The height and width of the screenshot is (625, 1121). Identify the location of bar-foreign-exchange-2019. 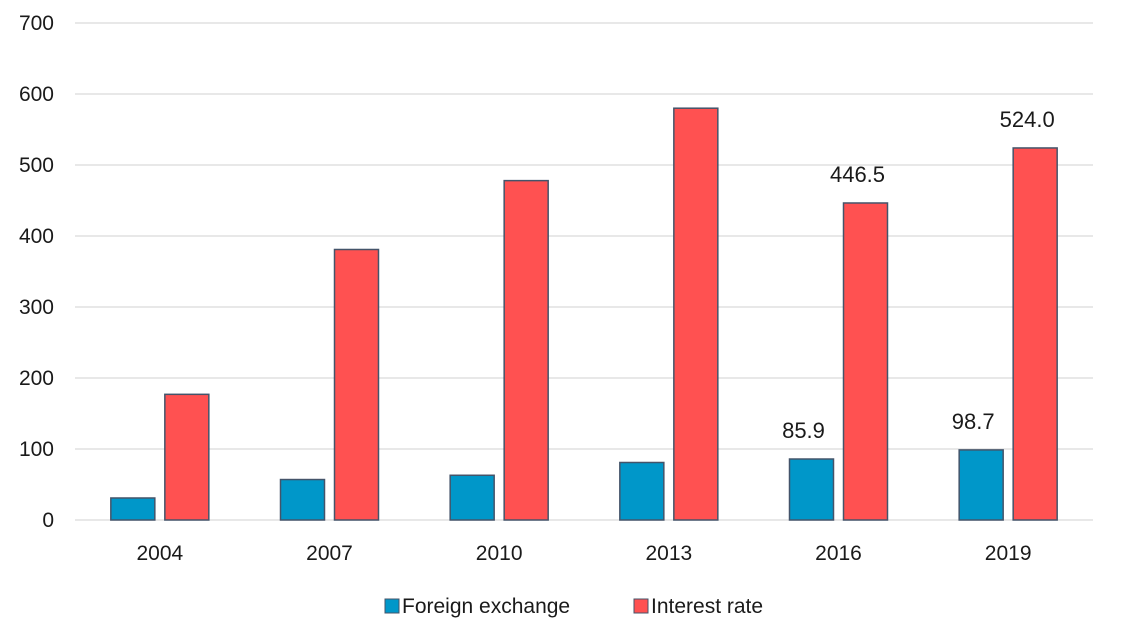
(981, 485).